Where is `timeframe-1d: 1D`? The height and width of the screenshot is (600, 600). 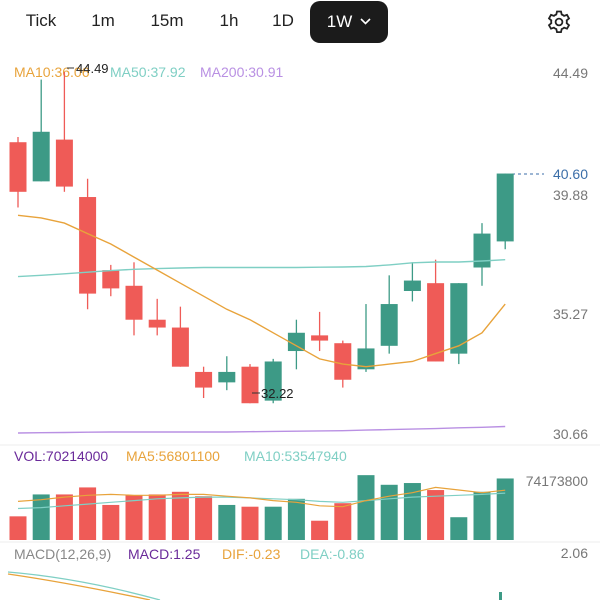
timeframe-1d: 1D is located at coordinates (283, 20).